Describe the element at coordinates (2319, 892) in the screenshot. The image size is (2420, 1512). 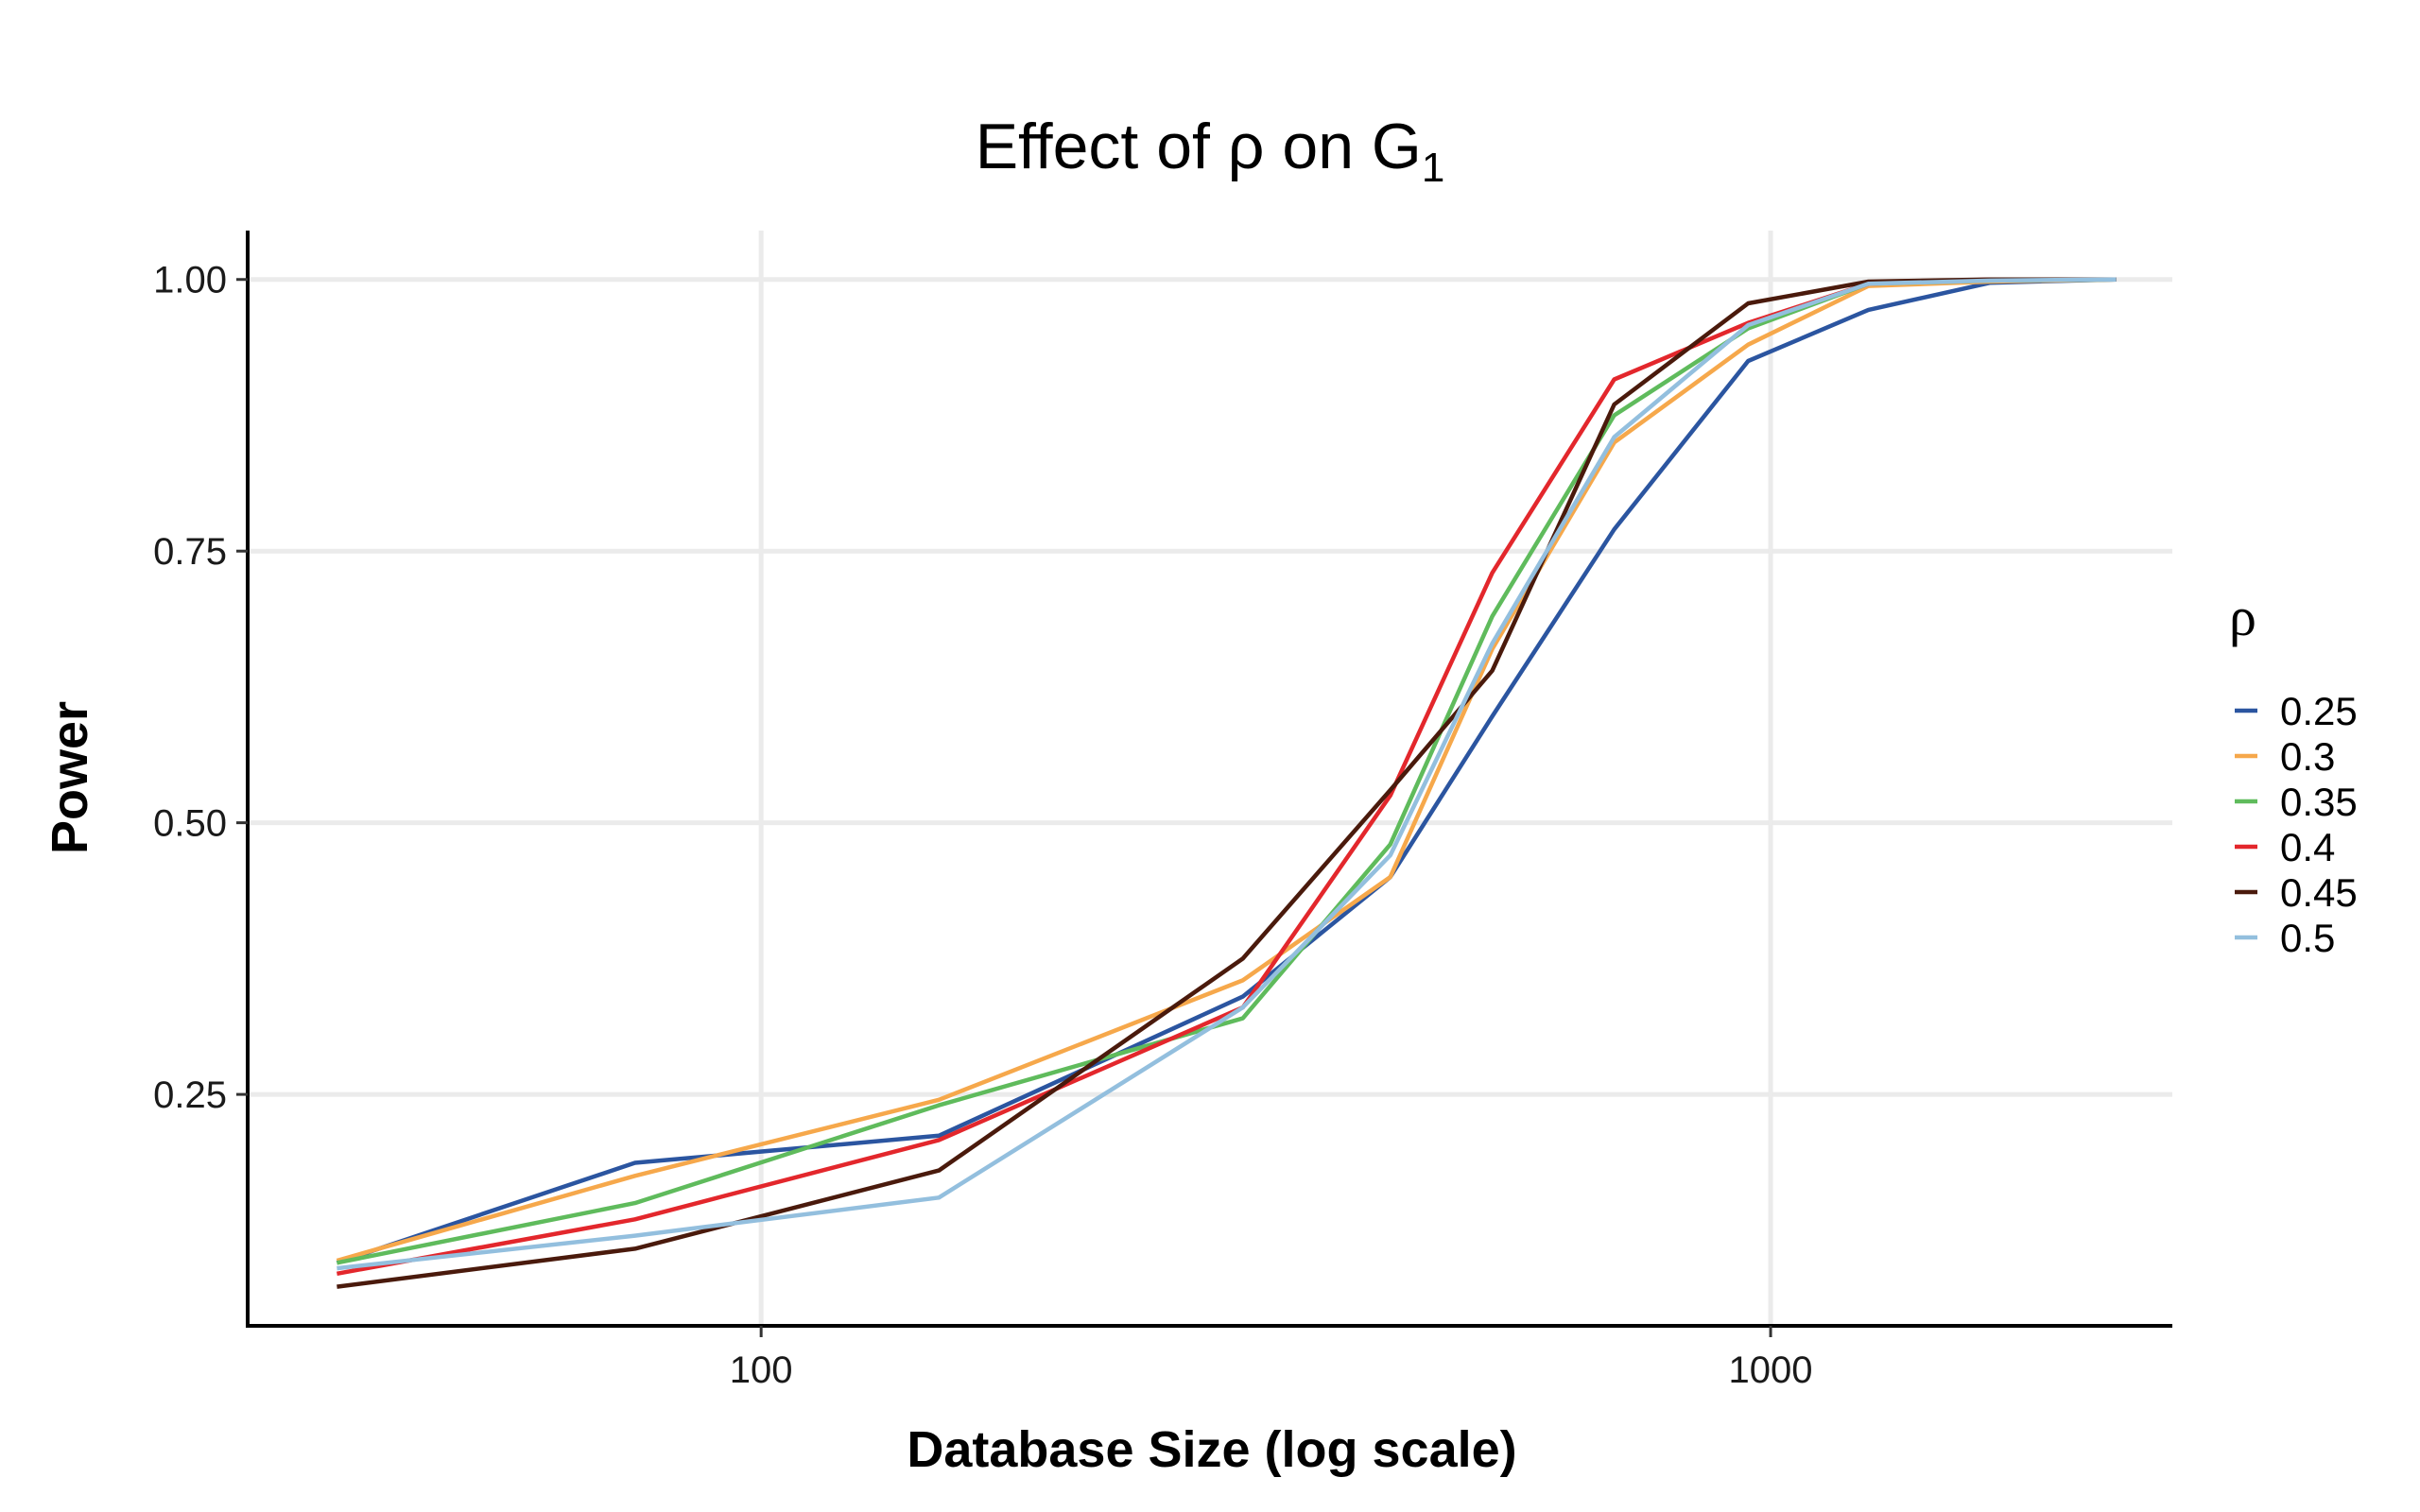
I see `legend-label-0.45: 0.45` at that location.